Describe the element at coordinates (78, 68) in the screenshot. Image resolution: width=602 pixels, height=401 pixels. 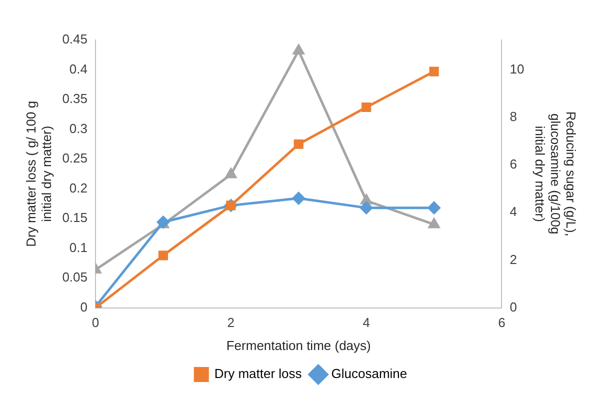
I see `y-tick-label: 0.4` at that location.